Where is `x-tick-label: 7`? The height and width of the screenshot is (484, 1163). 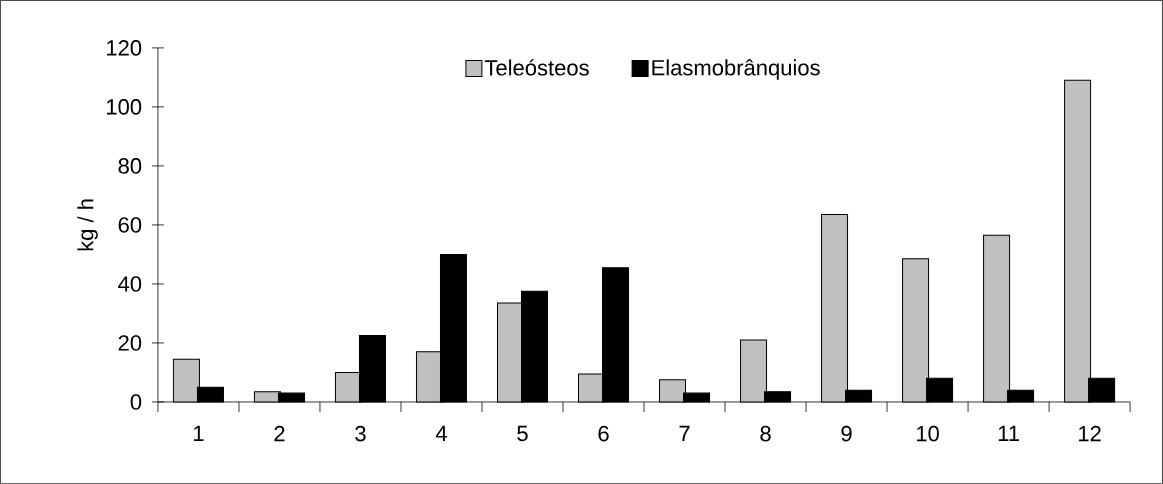
x-tick-label: 7 is located at coordinates (684, 433).